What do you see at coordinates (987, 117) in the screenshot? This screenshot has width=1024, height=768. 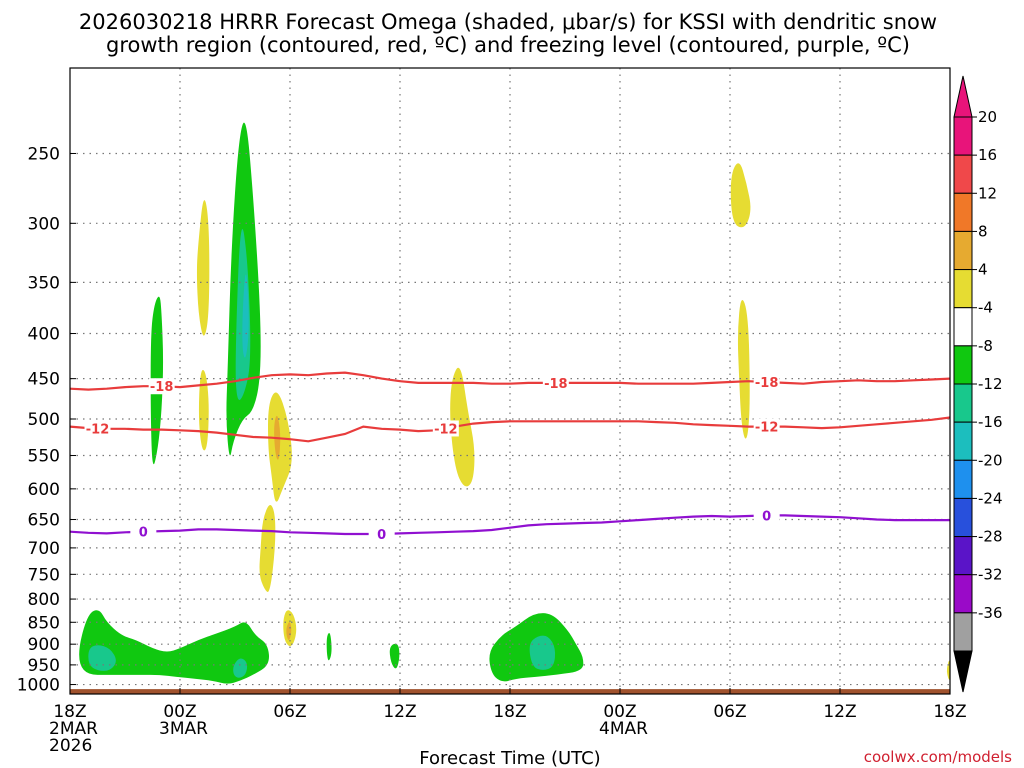 I see `colorbar-label: 20` at bounding box center [987, 117].